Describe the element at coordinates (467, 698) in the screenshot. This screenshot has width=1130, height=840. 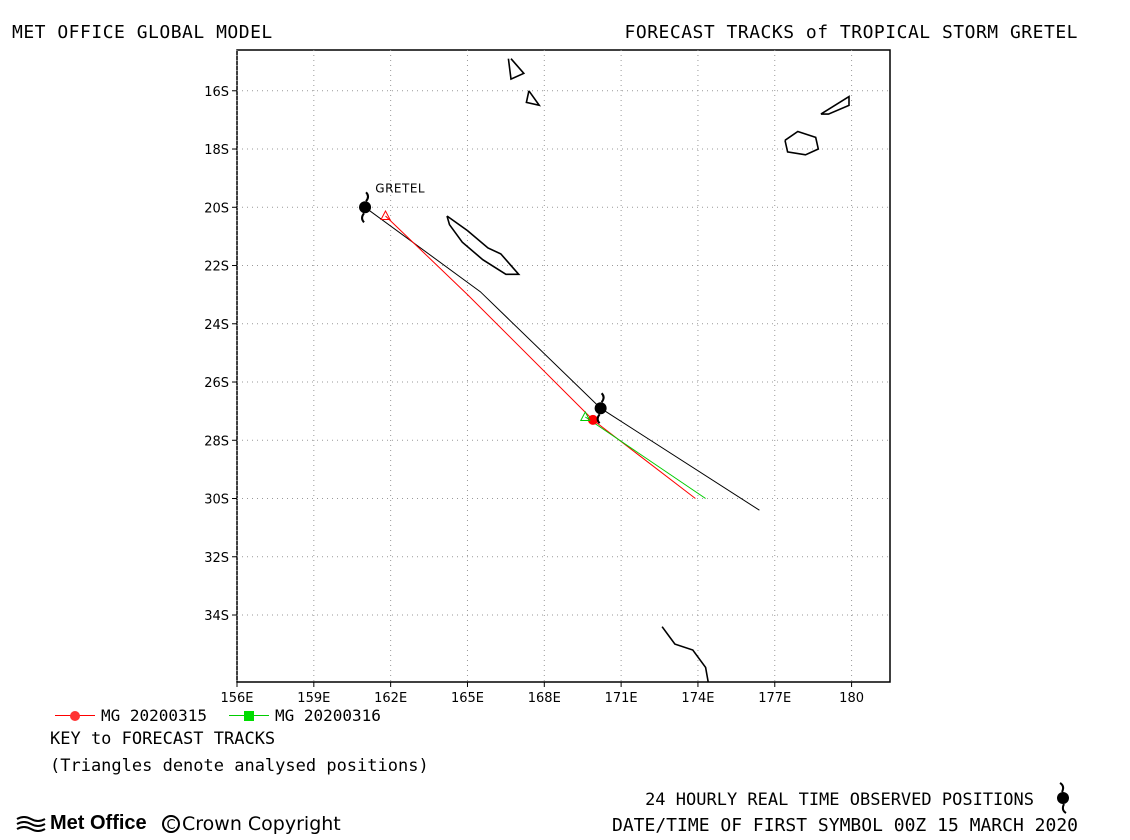
I see `x-tick-label: 165E` at that location.